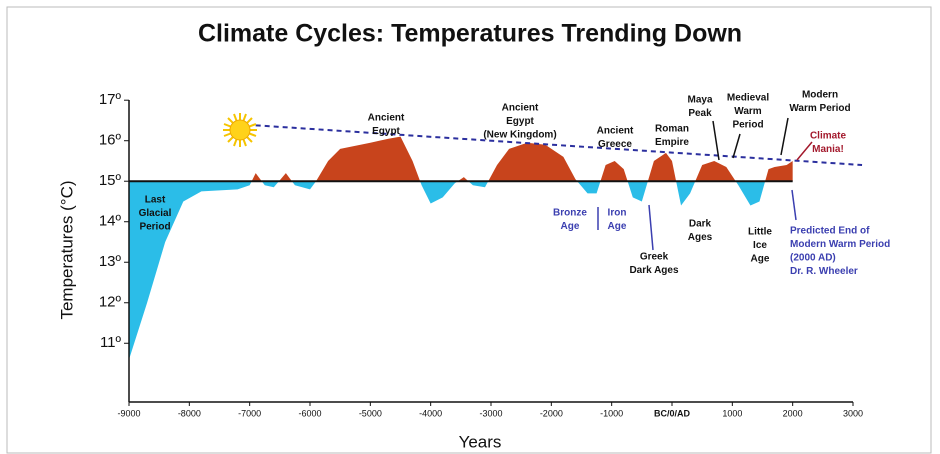 The width and height of the screenshot is (940, 454). Describe the element at coordinates (66, 249) in the screenshot. I see `y-axis-label: Temperatures (°C)` at that location.